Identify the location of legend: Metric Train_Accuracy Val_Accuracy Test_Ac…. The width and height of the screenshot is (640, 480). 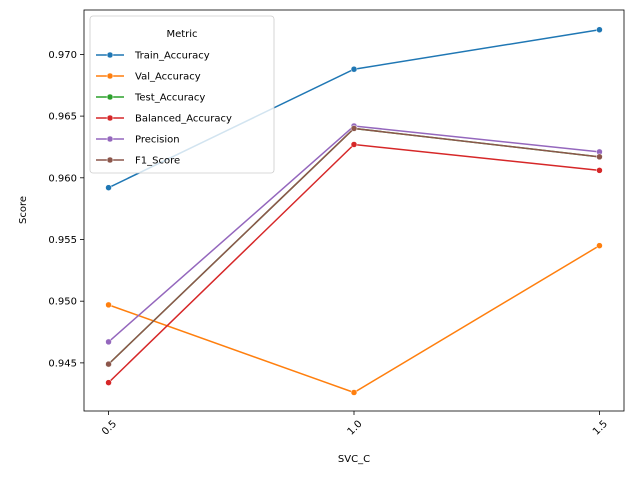
(182, 94).